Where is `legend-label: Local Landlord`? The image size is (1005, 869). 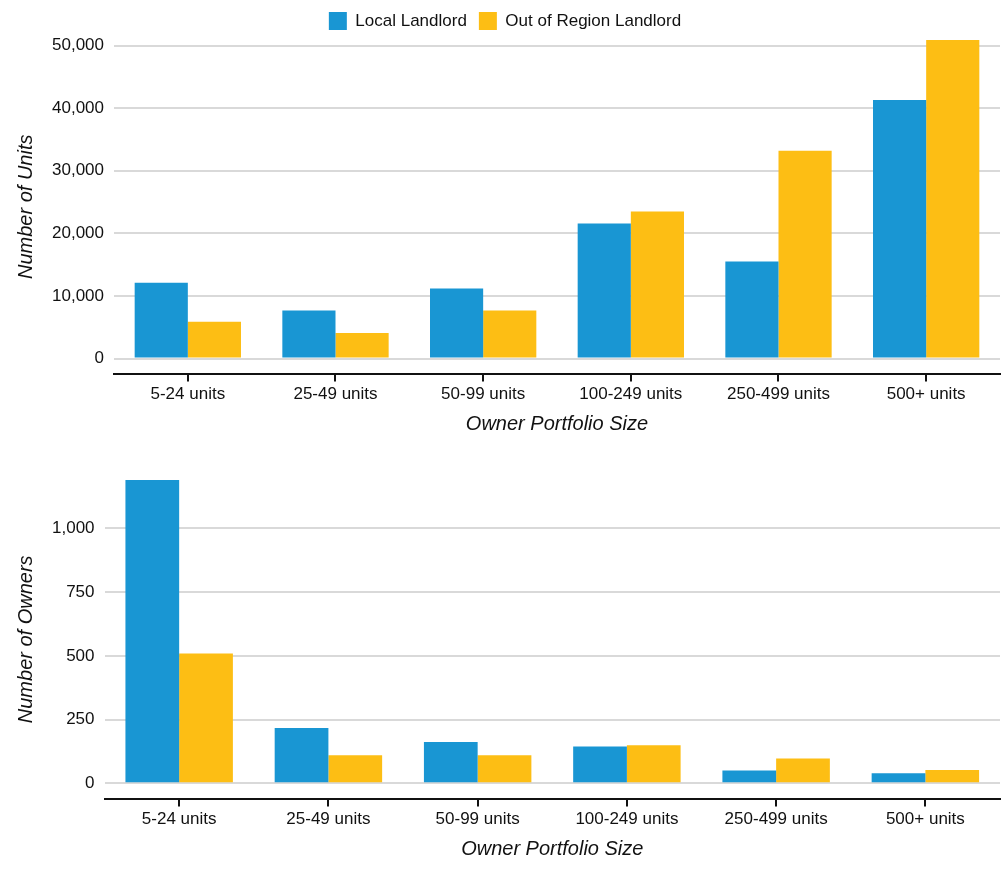 legend-label: Local Landlord is located at coordinates (411, 20).